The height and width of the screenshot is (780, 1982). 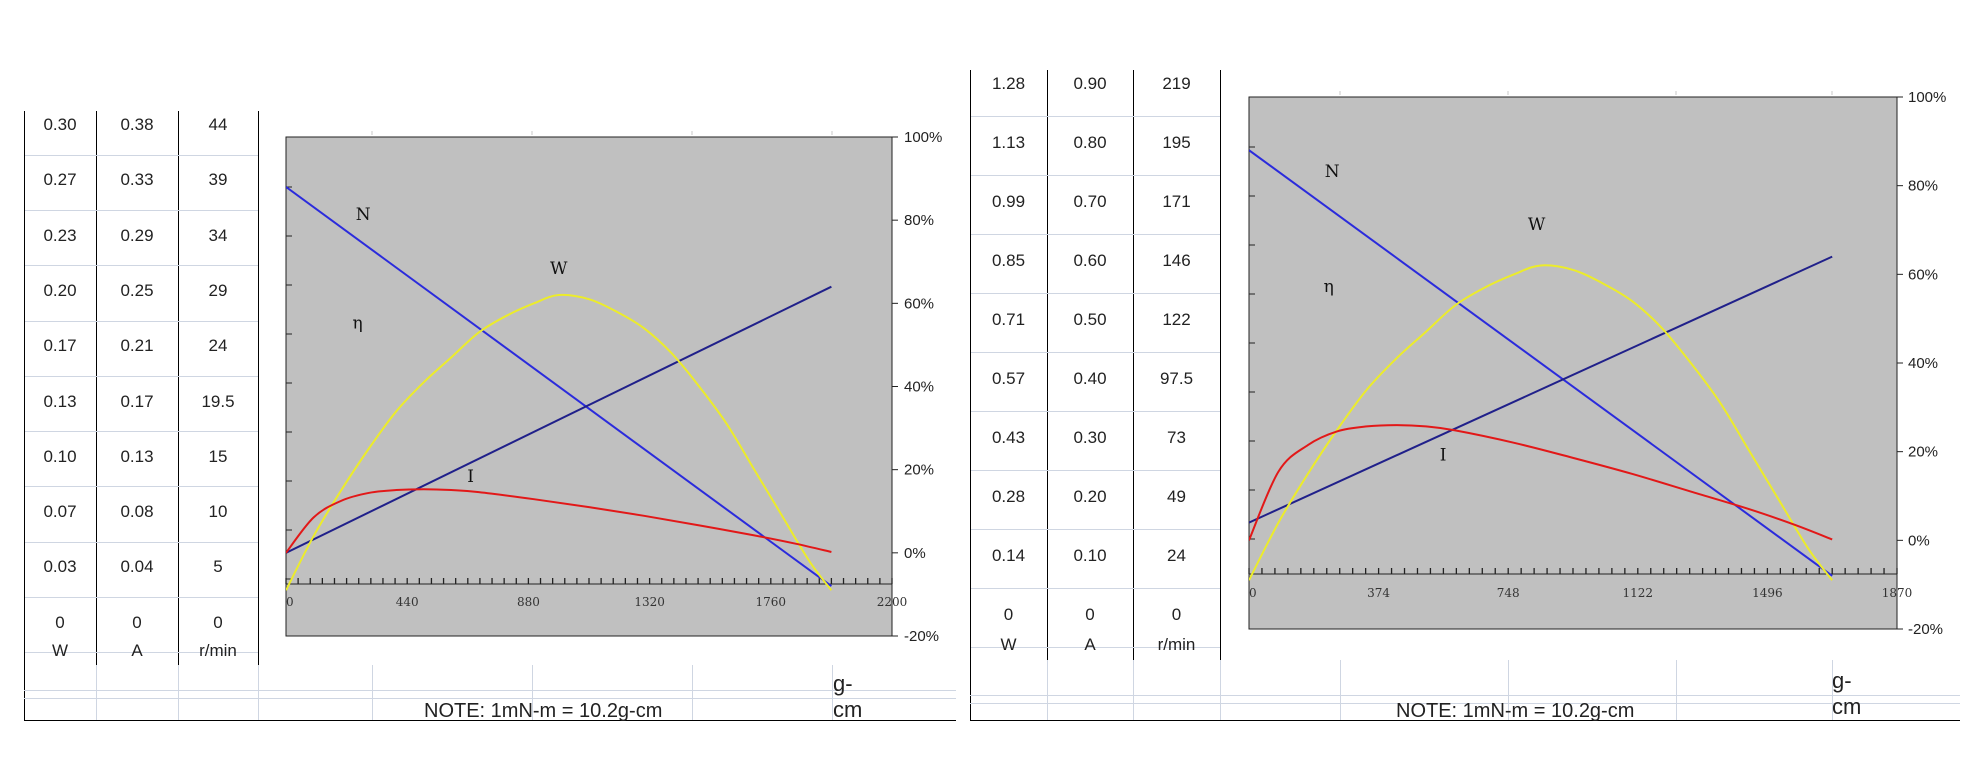 What do you see at coordinates (1332, 172) in the screenshot?
I see `curve-annotation: N` at bounding box center [1332, 172].